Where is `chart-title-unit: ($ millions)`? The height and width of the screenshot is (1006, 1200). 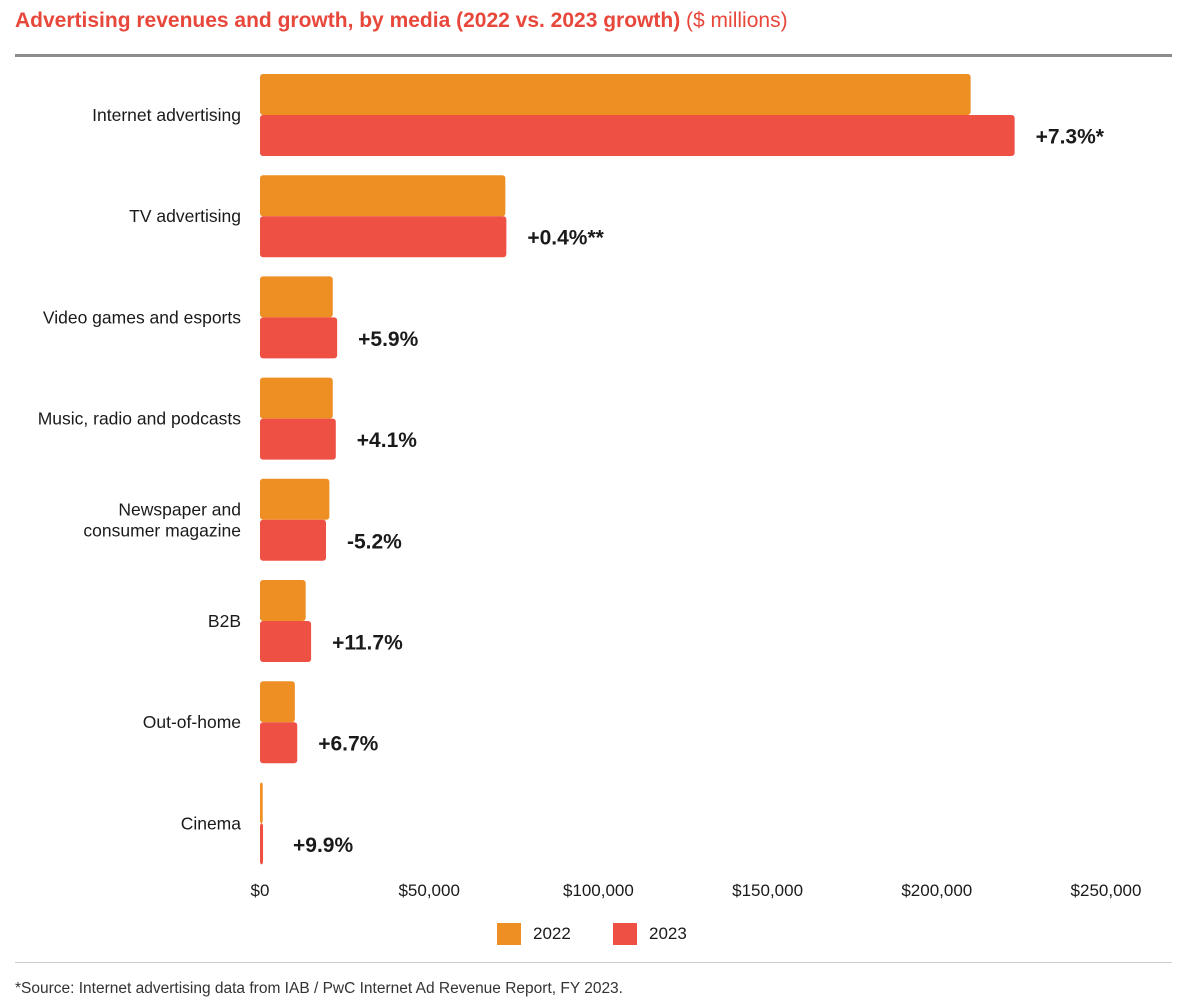
chart-title-unit: ($ millions) is located at coordinates (737, 20).